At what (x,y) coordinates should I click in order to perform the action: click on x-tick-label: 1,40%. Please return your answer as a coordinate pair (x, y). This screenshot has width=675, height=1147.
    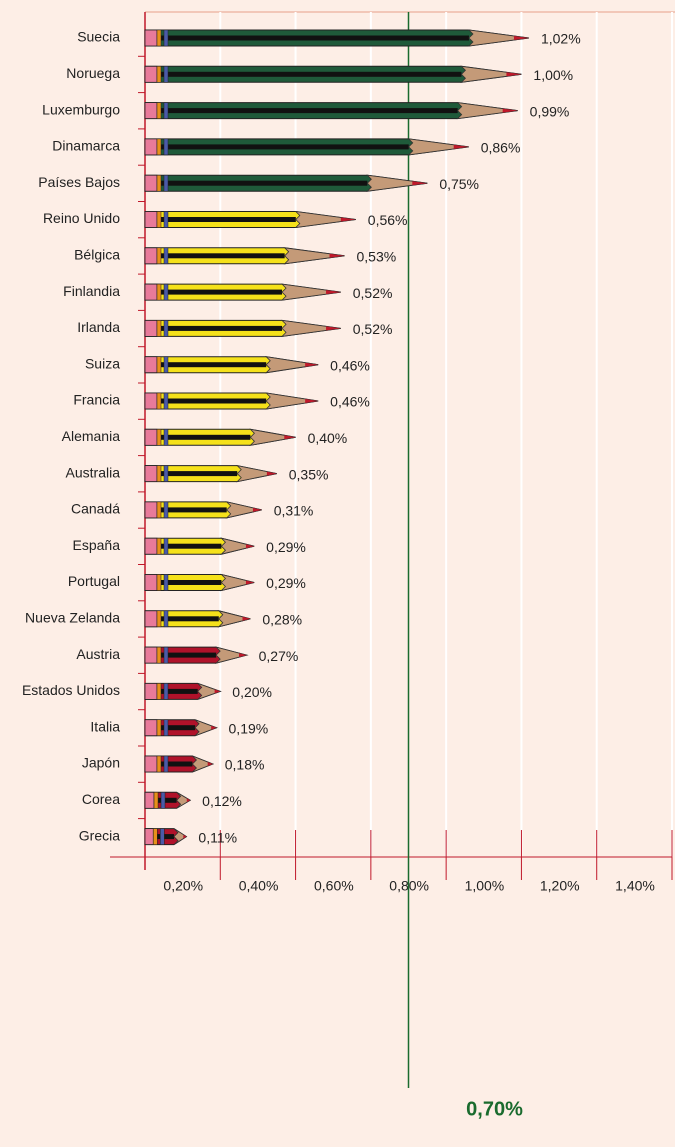
    Looking at the image, I should click on (635, 886).